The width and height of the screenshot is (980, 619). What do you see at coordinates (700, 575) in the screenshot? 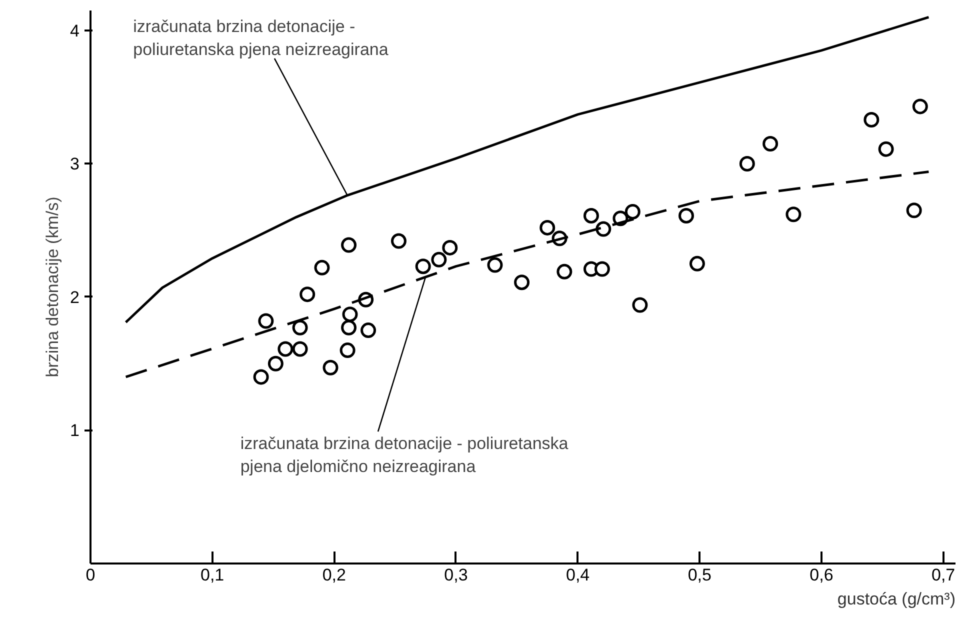
I see `x-tick-label: 0,5` at bounding box center [700, 575].